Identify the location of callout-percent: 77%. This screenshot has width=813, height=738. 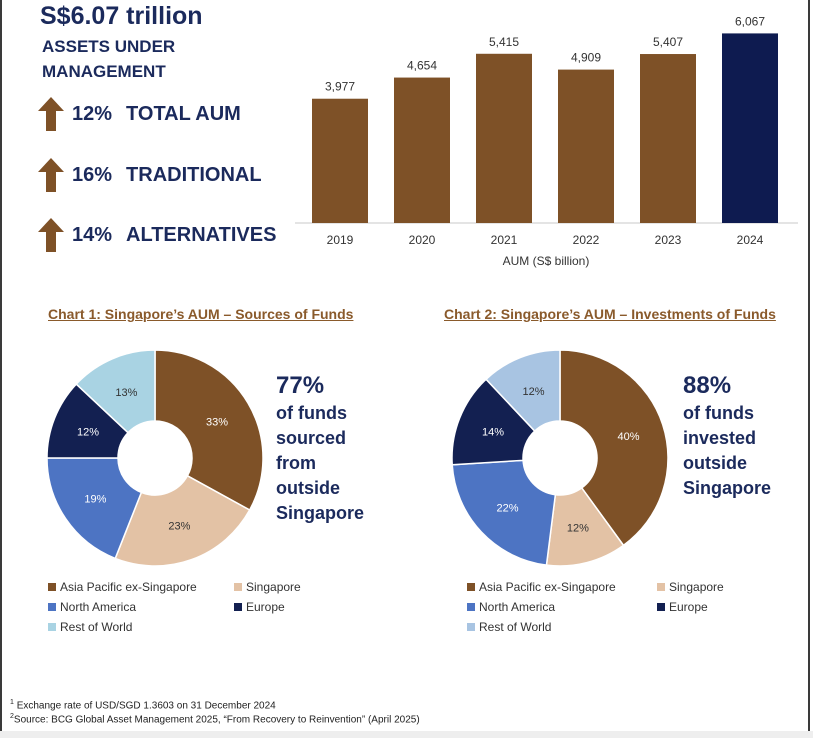
(300, 385).